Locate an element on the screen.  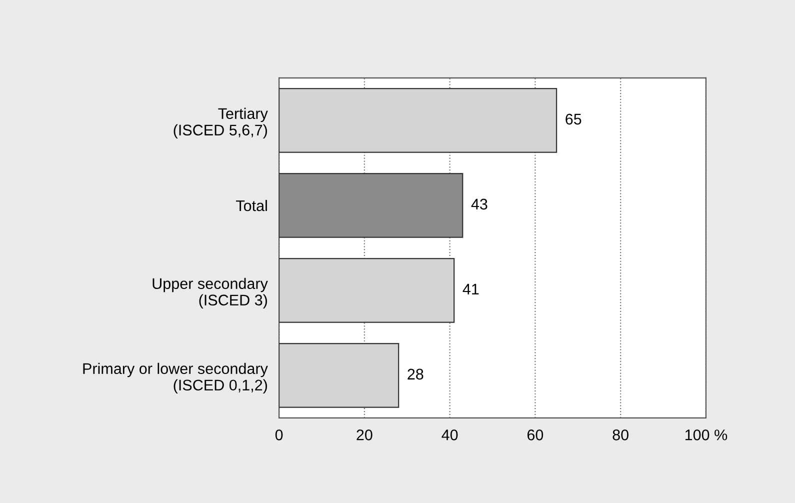
x-tick-label: 40 is located at coordinates (450, 435).